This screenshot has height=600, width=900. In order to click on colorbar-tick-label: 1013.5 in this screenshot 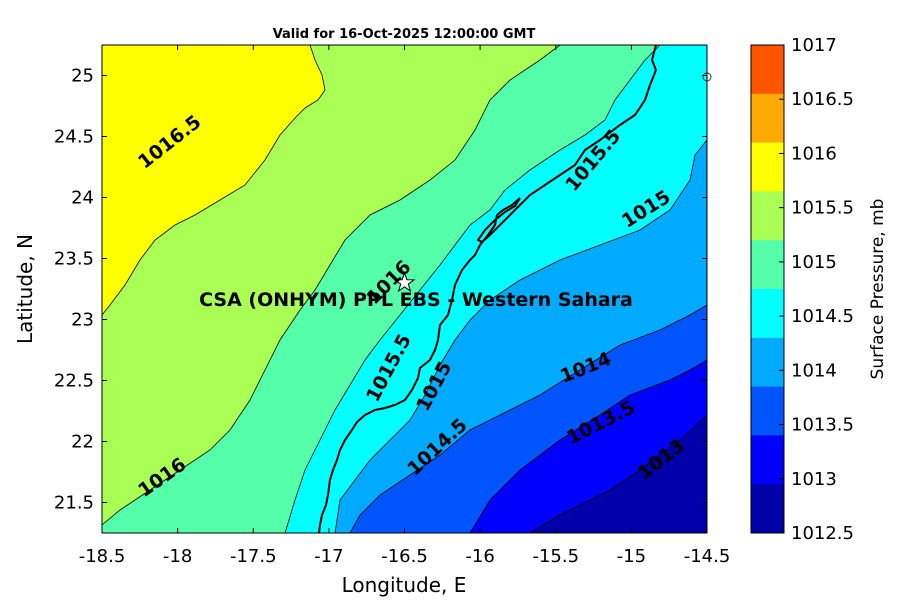, I will do `click(822, 425)`.